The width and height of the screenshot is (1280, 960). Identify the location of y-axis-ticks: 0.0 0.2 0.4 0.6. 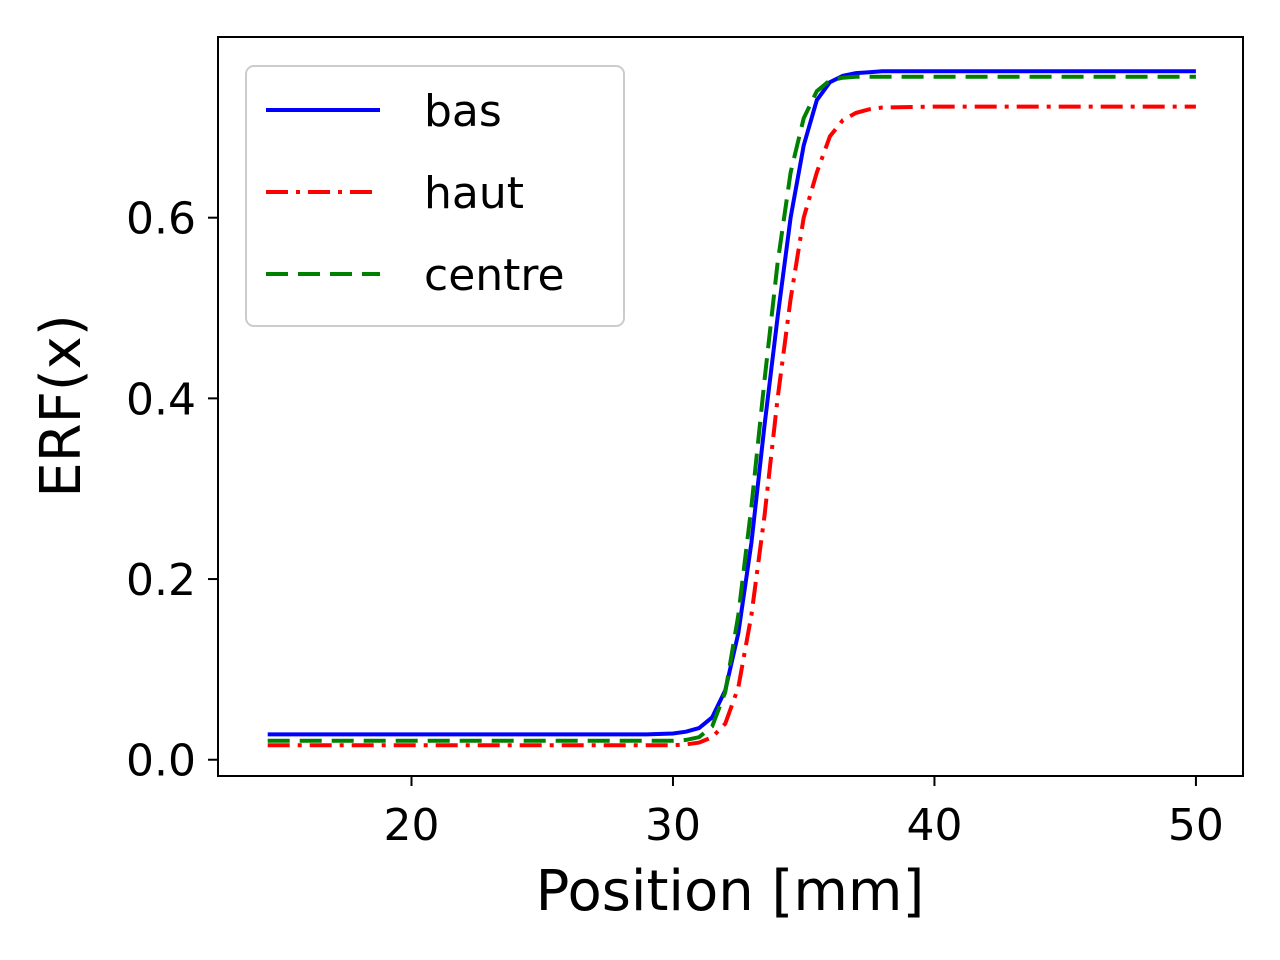
(172, 490).